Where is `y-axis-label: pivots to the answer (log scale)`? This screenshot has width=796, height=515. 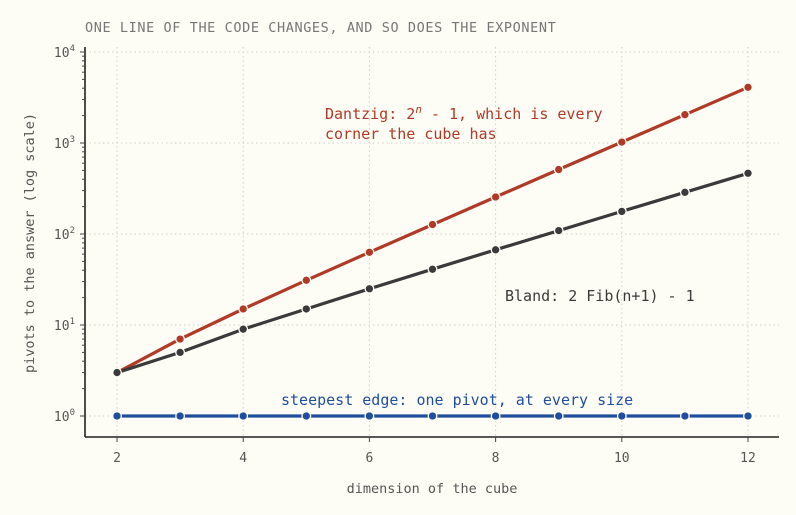
y-axis-label: pivots to the answer (log scale) is located at coordinates (30, 243).